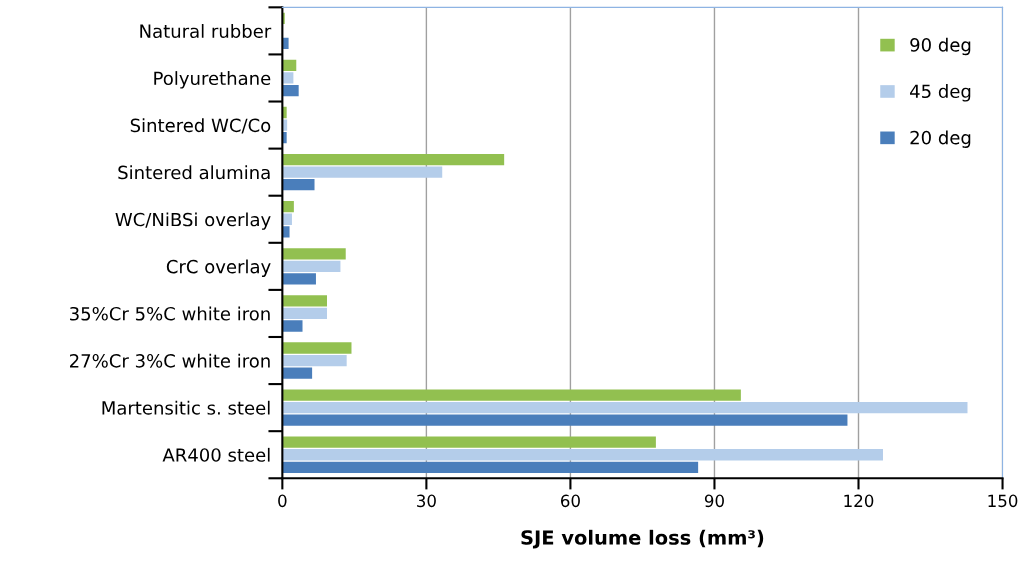  Describe the element at coordinates (170, 313) in the screenshot. I see `y-tick-label: 35%Cr 5%C white iron` at that location.